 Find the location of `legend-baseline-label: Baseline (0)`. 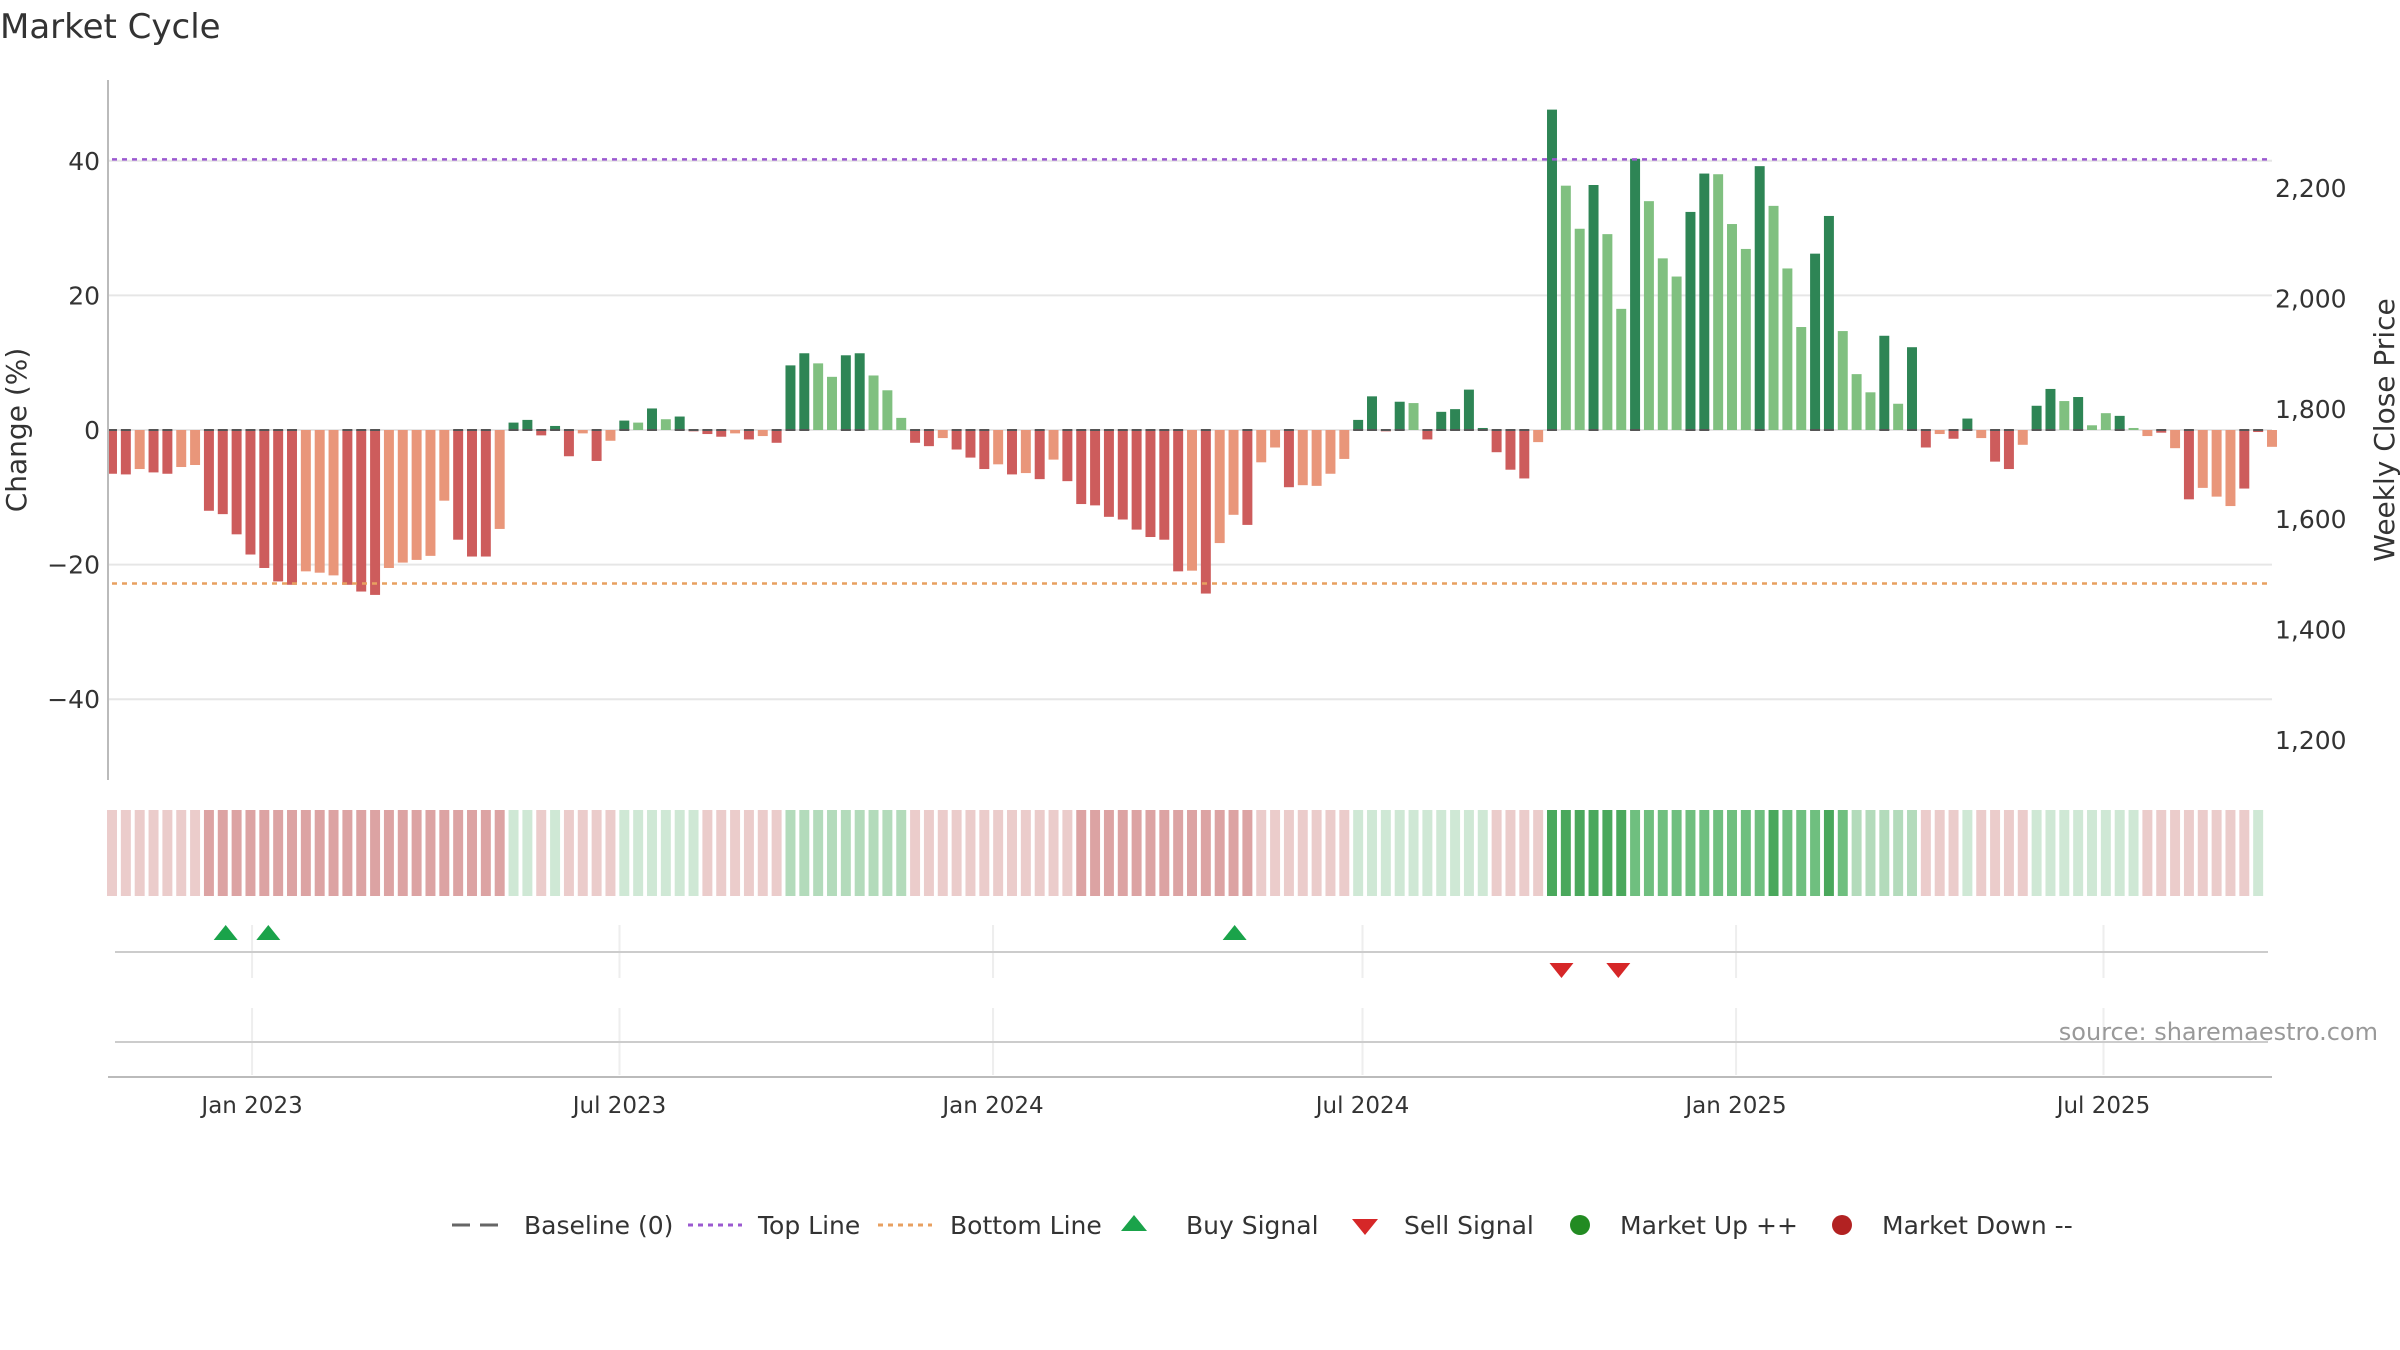

legend-baseline-label: Baseline (0) is located at coordinates (598, 1225).